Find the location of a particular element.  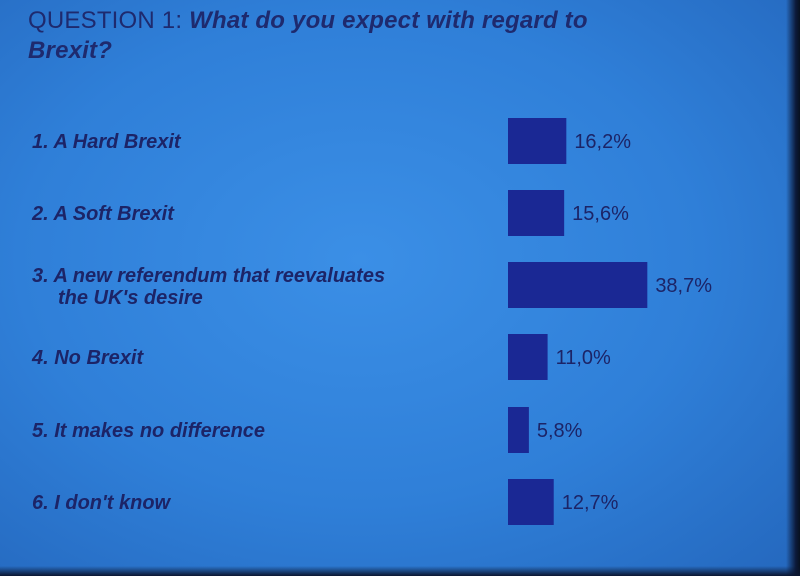

value-label: 5,8% is located at coordinates (560, 431).